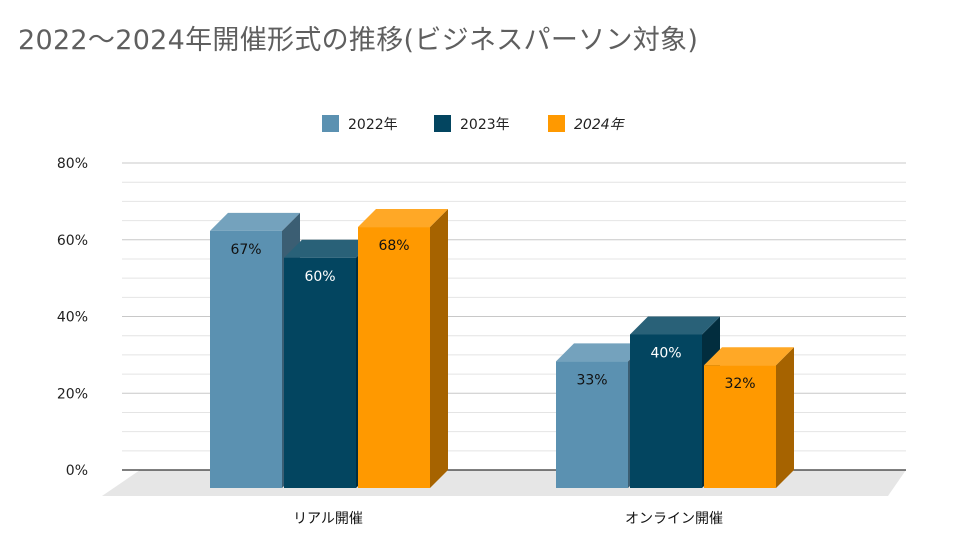 The width and height of the screenshot is (972, 555). Describe the element at coordinates (72, 164) in the screenshot. I see `y-tick-label: 80%` at that location.